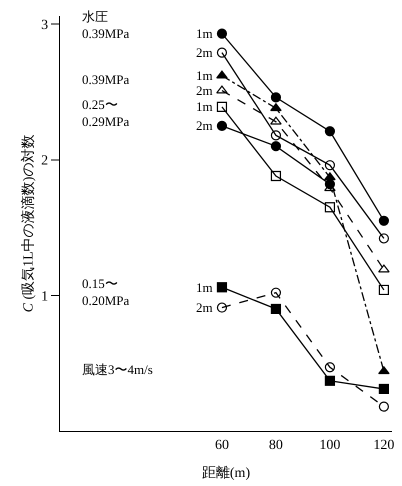 The height and width of the screenshot is (486, 402). Describe the element at coordinates (221, 445) in the screenshot. I see `x-tick-label: 60` at that location.